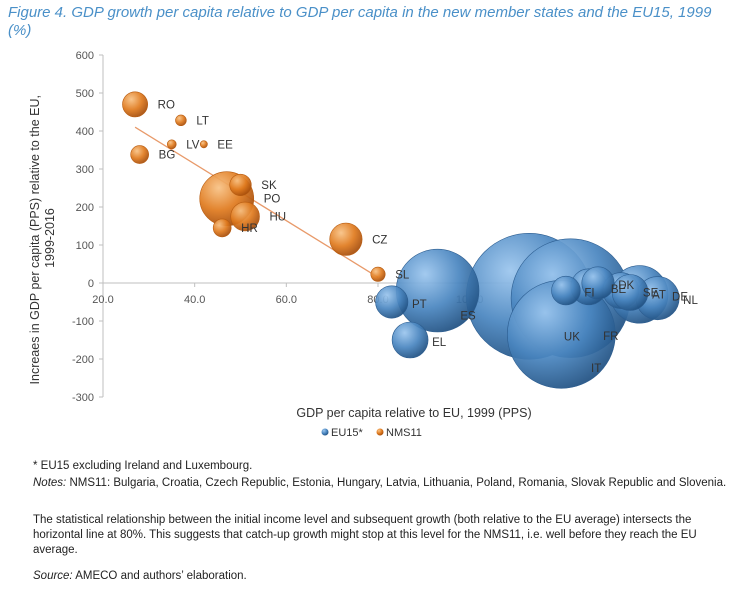  Describe the element at coordinates (159, 576) in the screenshot. I see `source-text: AMECO and authors’ elaboration.` at that location.